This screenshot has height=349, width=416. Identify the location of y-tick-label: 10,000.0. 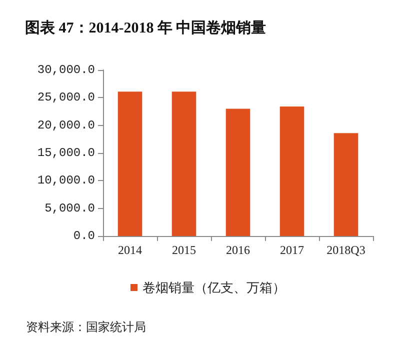
(66, 181).